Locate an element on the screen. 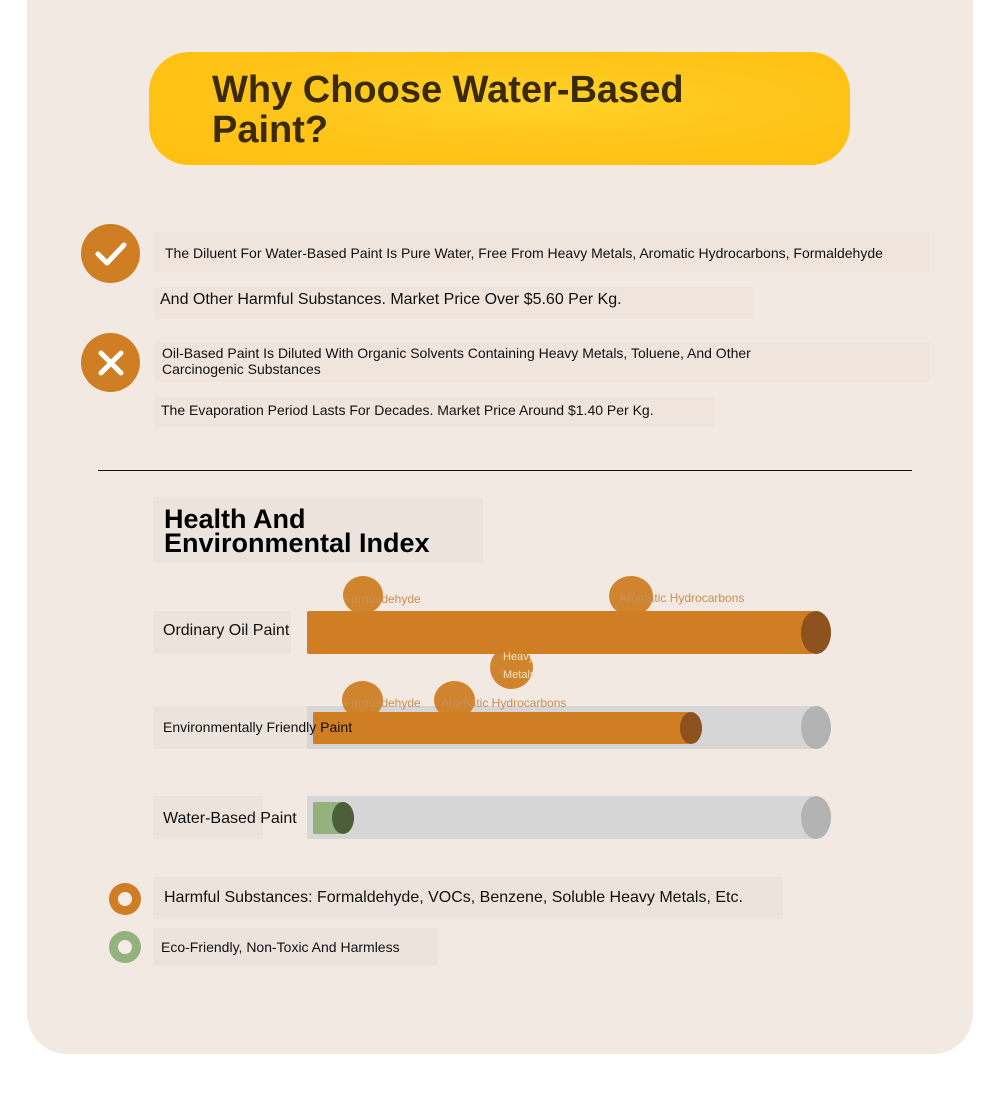 The image size is (1000, 1102). water-based-line2-bg is located at coordinates (454, 303).